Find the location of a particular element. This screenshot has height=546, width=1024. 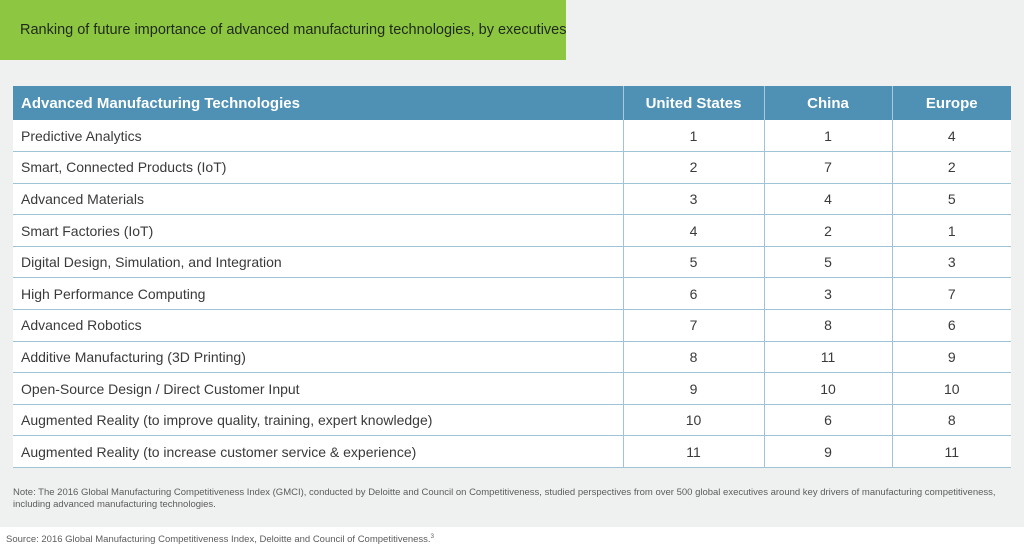

rank-cell-china: 5 is located at coordinates (828, 262).